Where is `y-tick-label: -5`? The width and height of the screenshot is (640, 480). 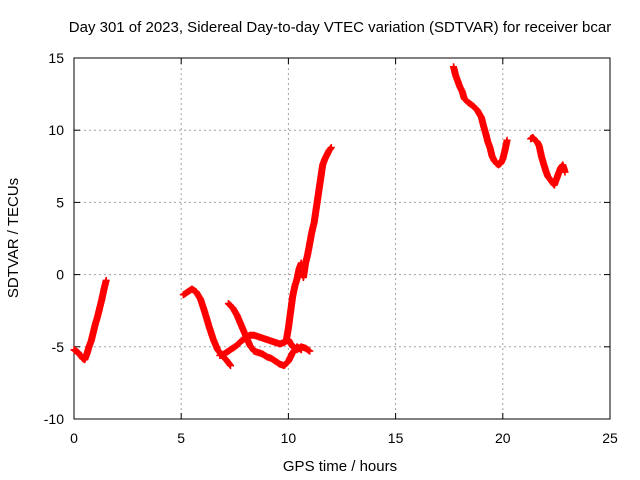 y-tick-label: -5 is located at coordinates (58, 347).